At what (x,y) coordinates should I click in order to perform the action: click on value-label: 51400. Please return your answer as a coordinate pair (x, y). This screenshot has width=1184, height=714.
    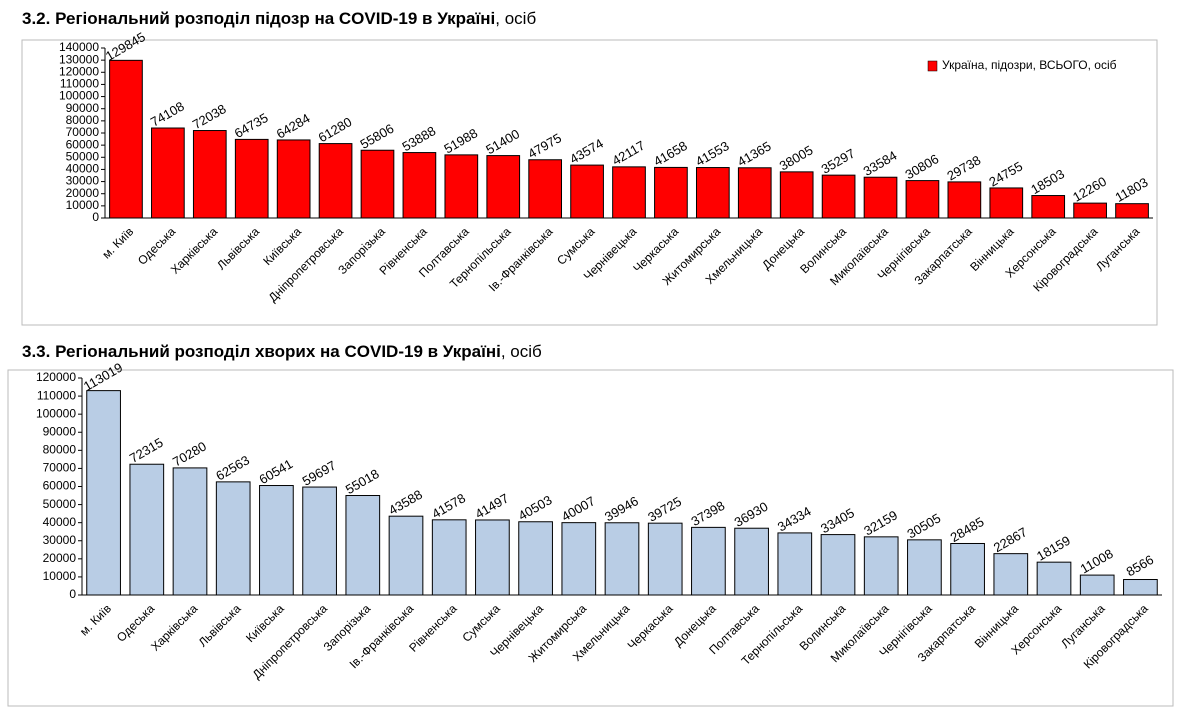
    Looking at the image, I should click on (502, 141).